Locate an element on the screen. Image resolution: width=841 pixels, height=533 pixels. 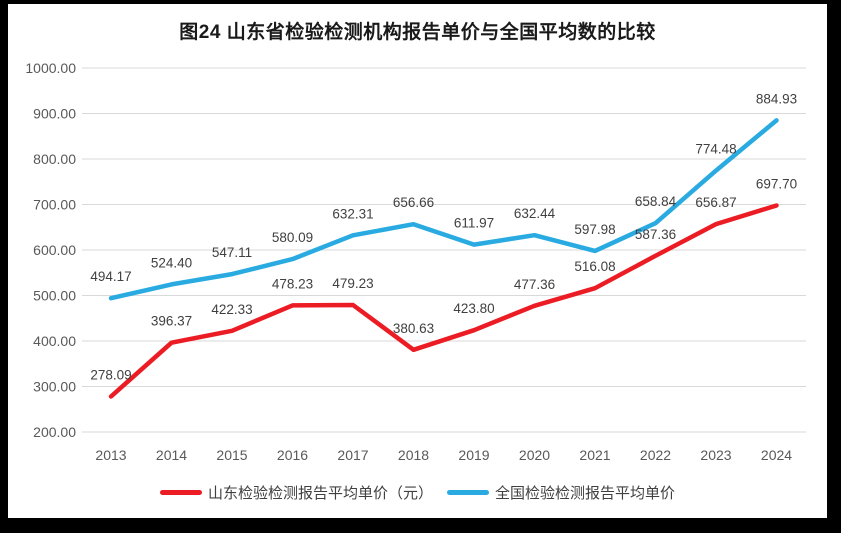
data-label-s1: 611.97 is located at coordinates (474, 223).